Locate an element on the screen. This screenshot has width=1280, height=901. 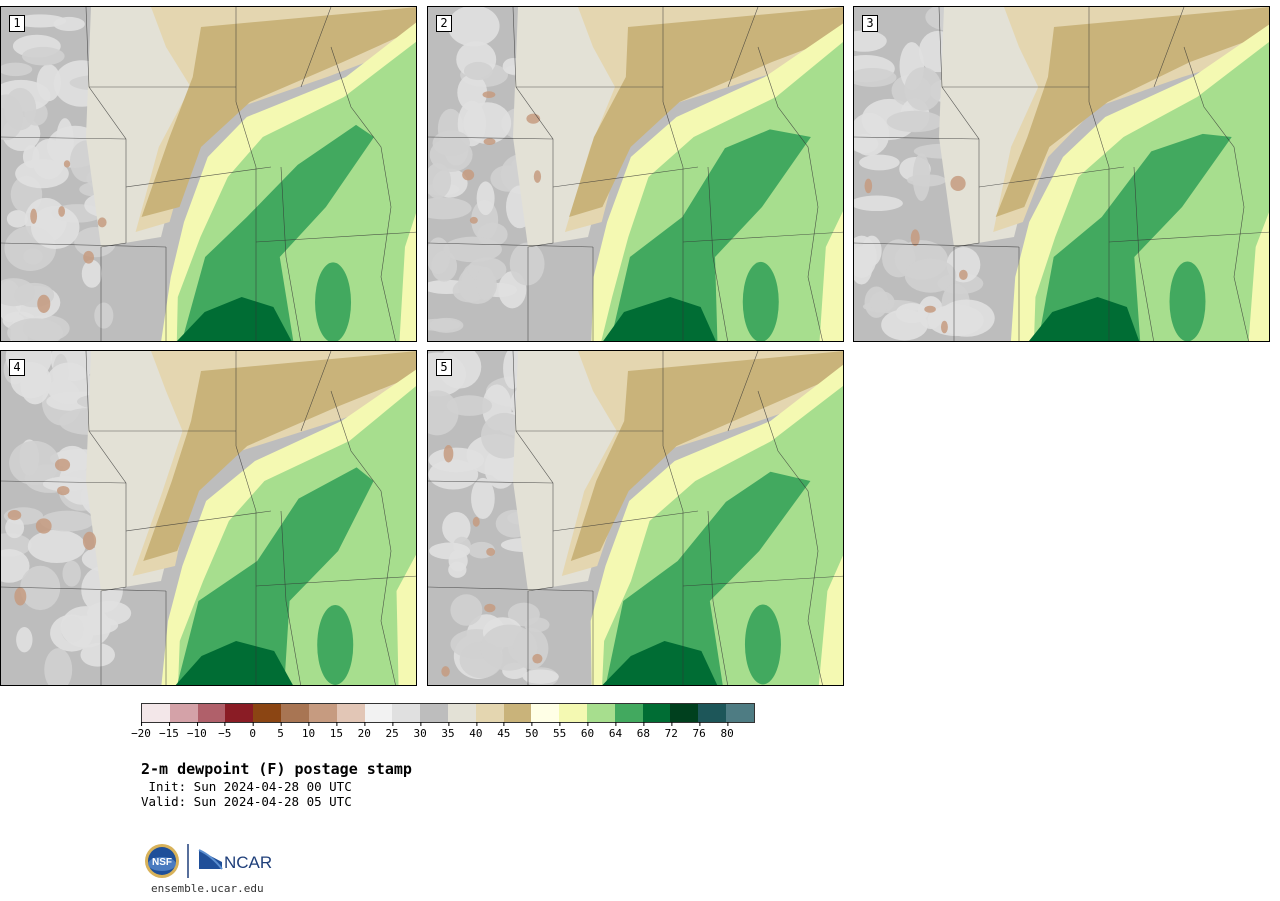
colorbar is located at coordinates (448, 713).